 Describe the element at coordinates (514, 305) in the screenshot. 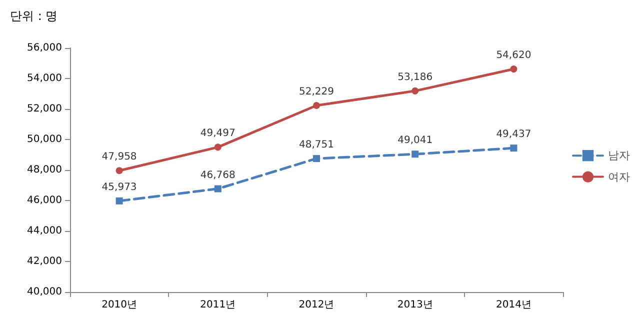

I see `x-tick-label: 2014년` at that location.